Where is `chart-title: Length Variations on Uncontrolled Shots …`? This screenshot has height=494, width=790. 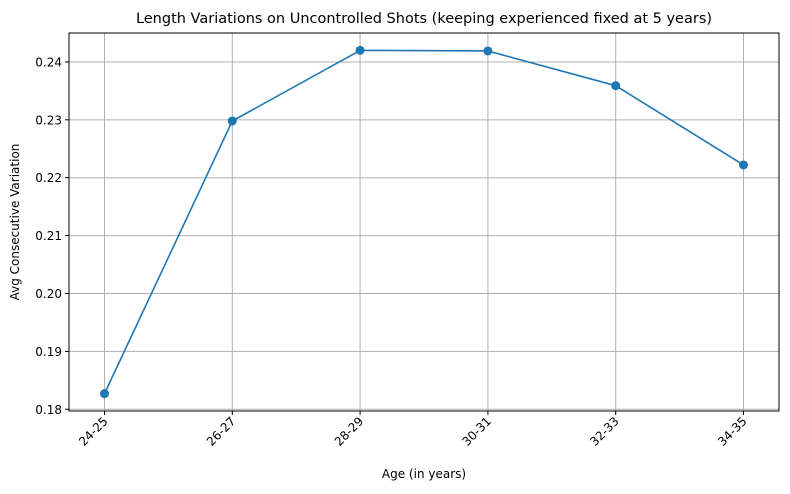
chart-title: Length Variations on Uncontrolled Shots … is located at coordinates (424, 19).